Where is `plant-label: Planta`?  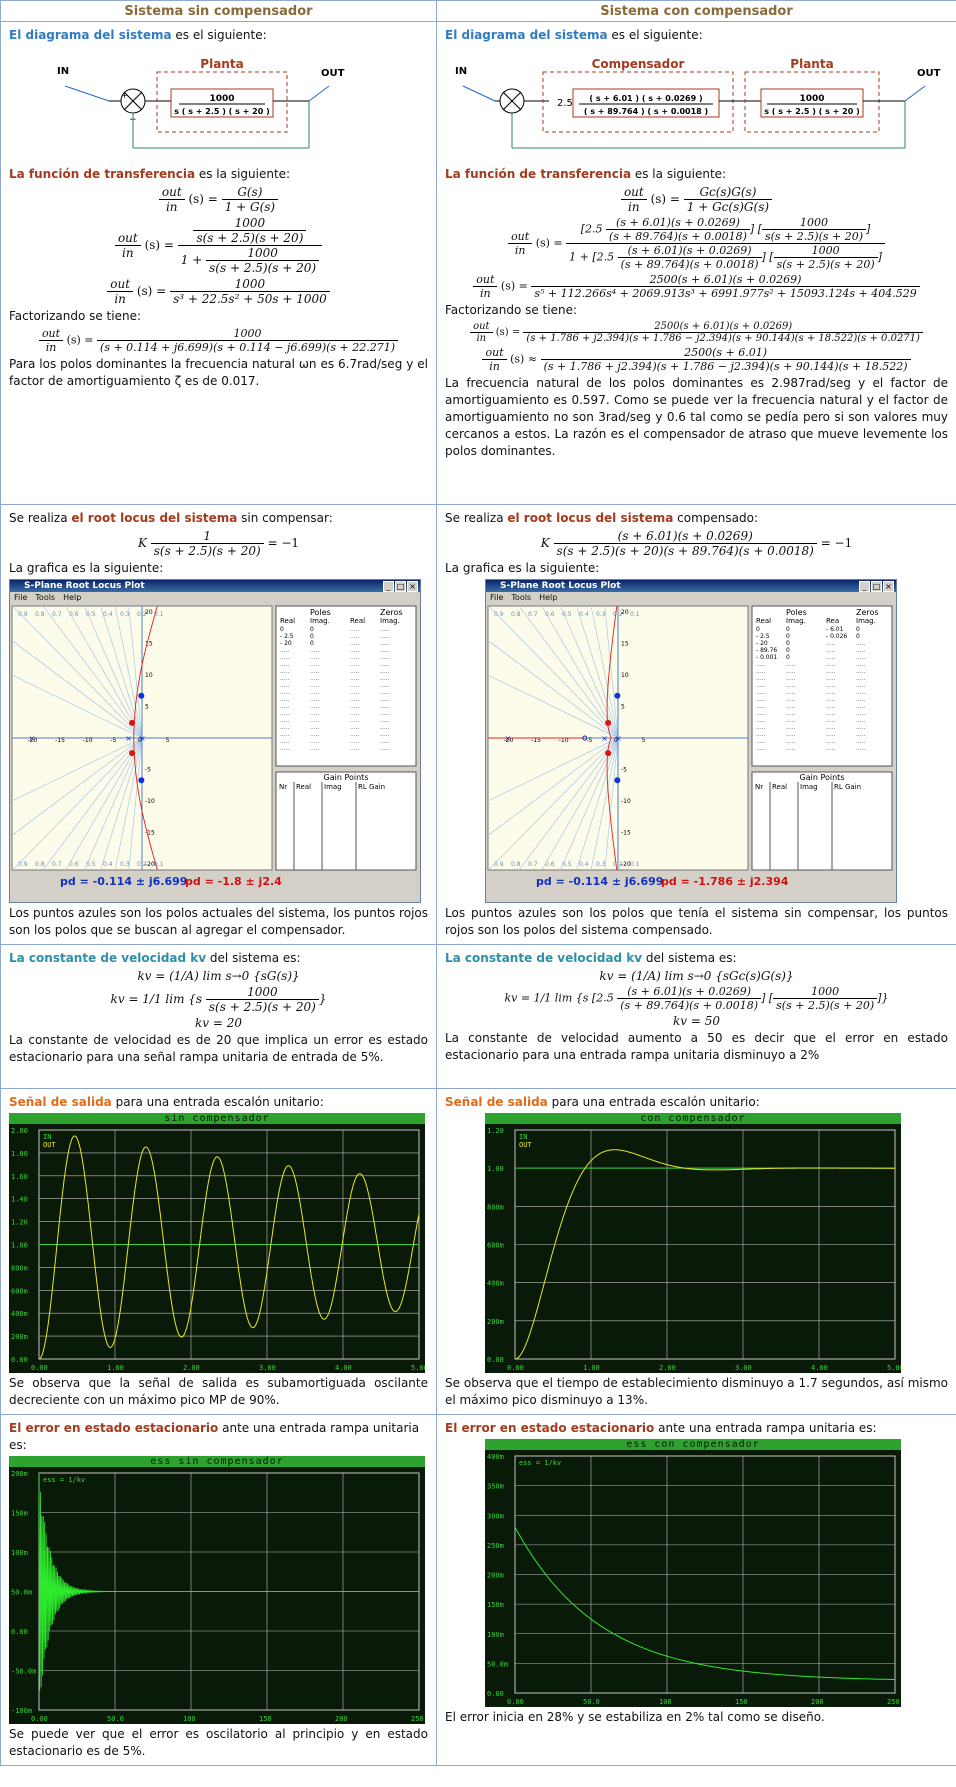
plant-label: Planta is located at coordinates (811, 64).